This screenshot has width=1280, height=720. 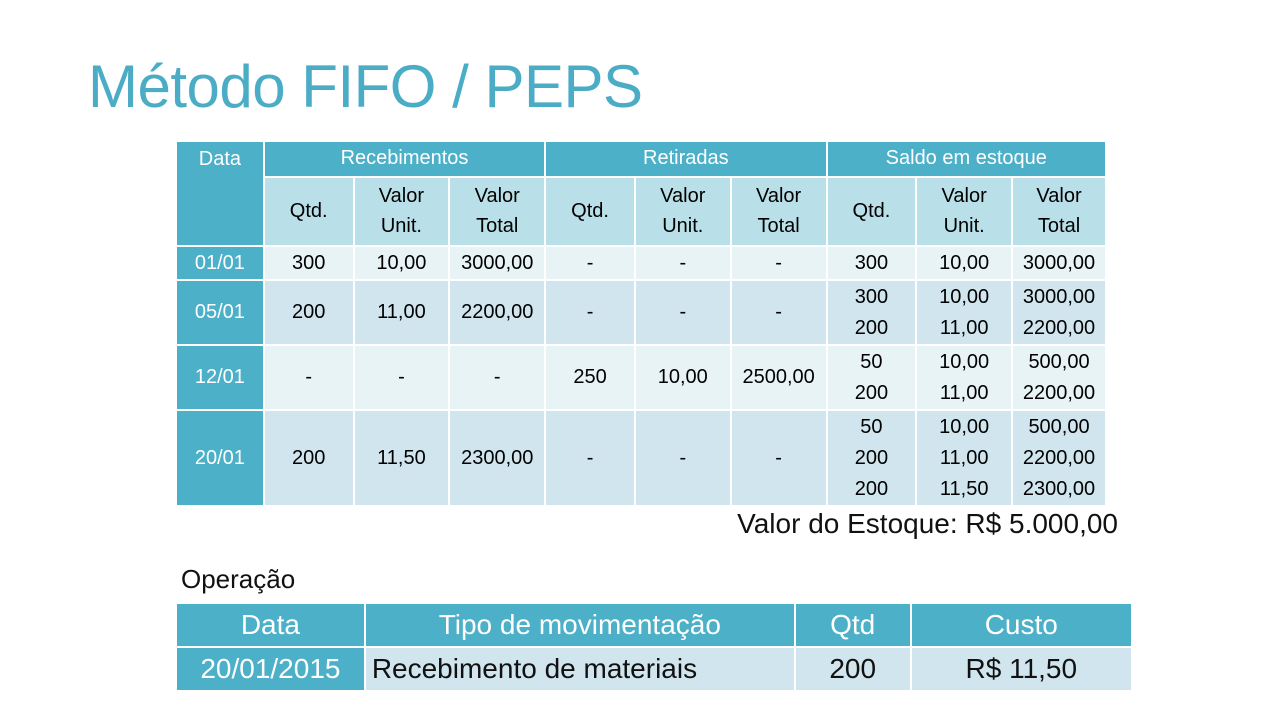 What do you see at coordinates (401, 377) in the screenshot?
I see `receb-unit: -` at bounding box center [401, 377].